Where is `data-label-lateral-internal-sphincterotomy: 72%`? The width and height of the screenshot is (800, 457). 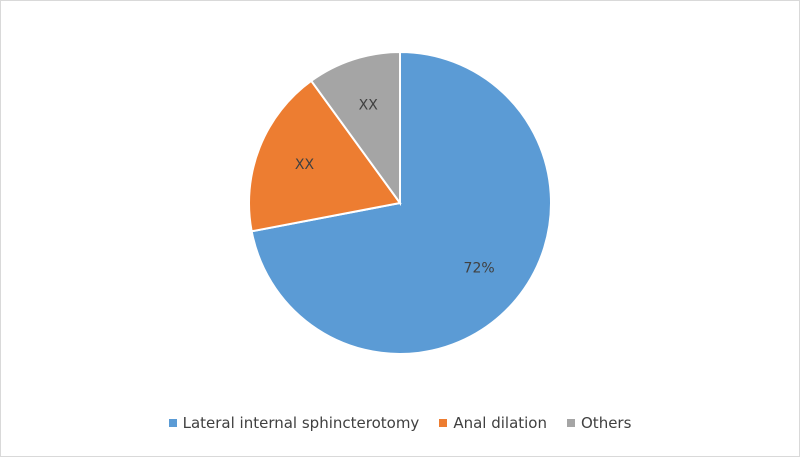 data-label-lateral-internal-sphincterotomy: 72% is located at coordinates (479, 268).